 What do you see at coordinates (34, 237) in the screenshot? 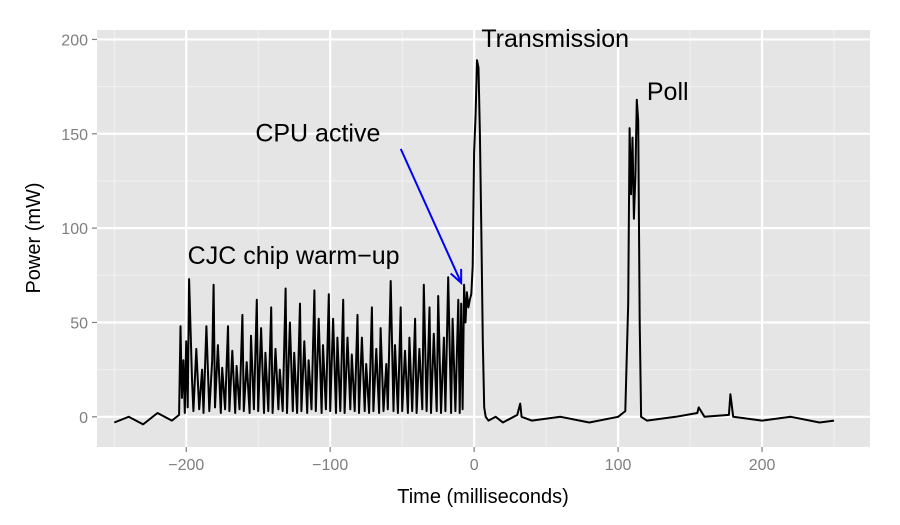
I see `y-axis-title: Power (mW)` at bounding box center [34, 237].